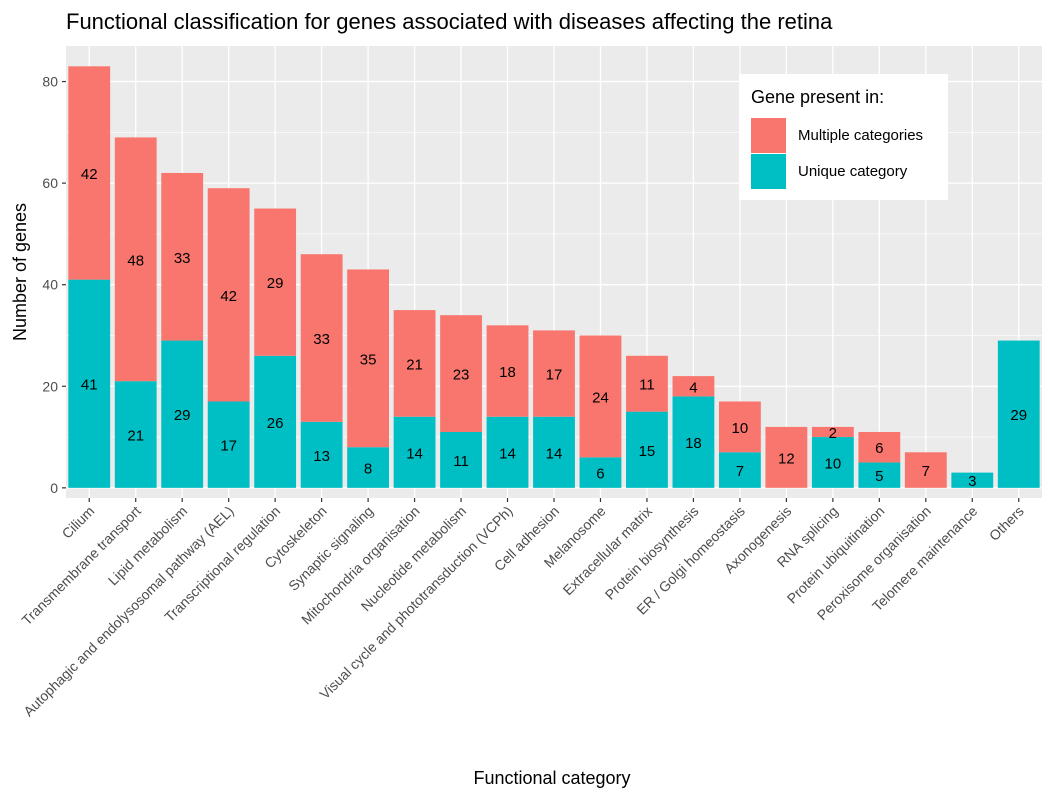  I want to click on bar-label-multiple: 2, so click(833, 433).